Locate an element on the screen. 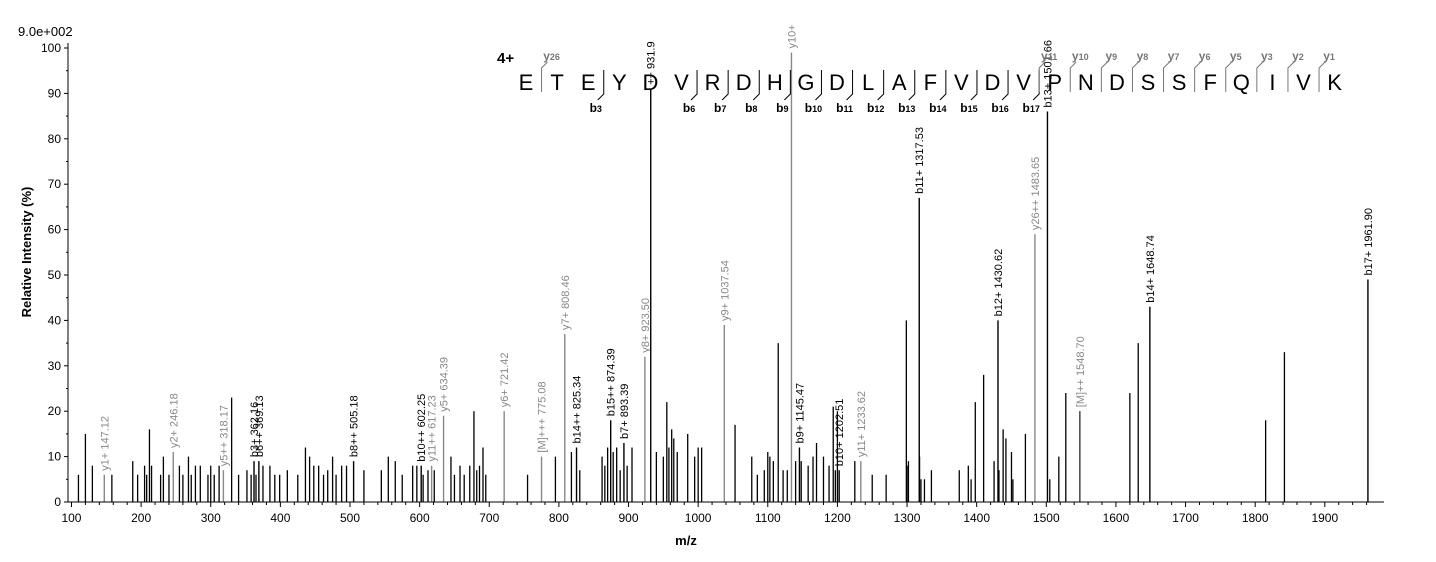 The width and height of the screenshot is (1436, 562). peak-label: y2+ 246.18 is located at coordinates (174, 420).